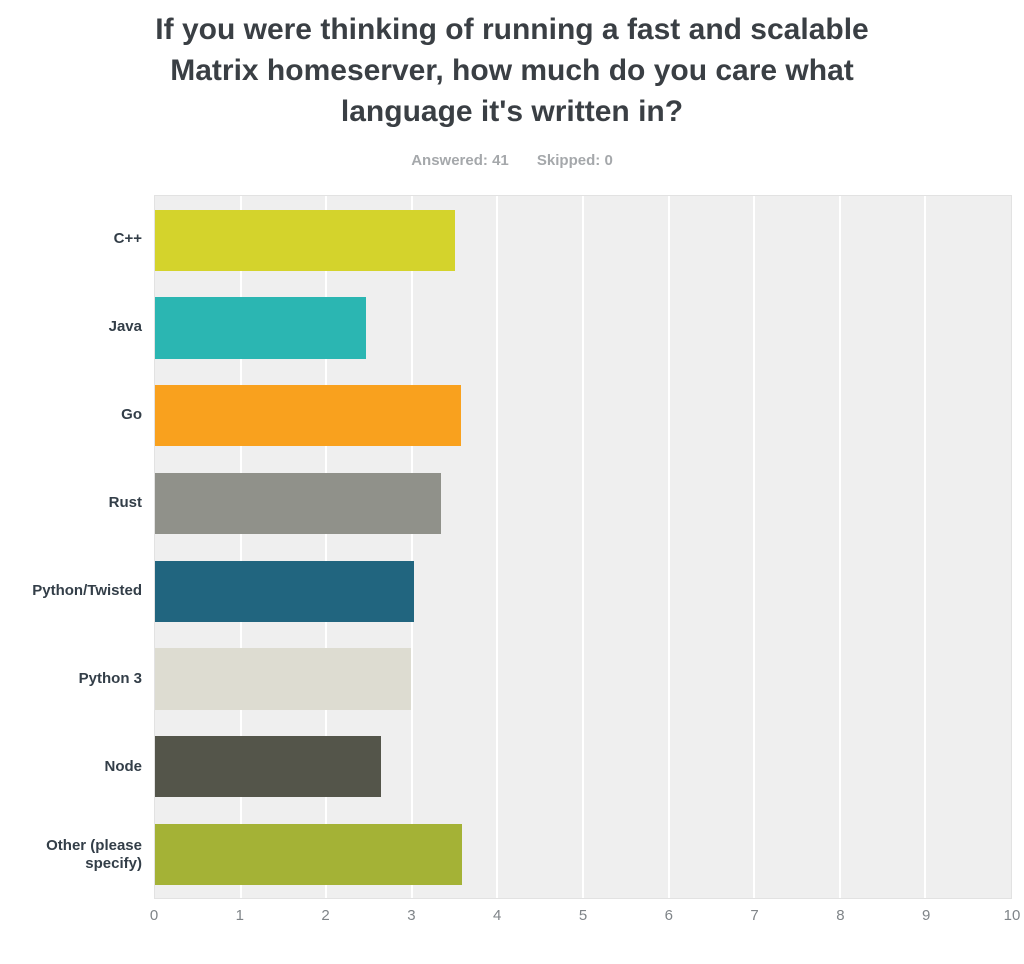 This screenshot has height=964, width=1024. I want to click on x-axis: 0 1 2 3 4 5 6 7 8 9 10, so click(585, 924).